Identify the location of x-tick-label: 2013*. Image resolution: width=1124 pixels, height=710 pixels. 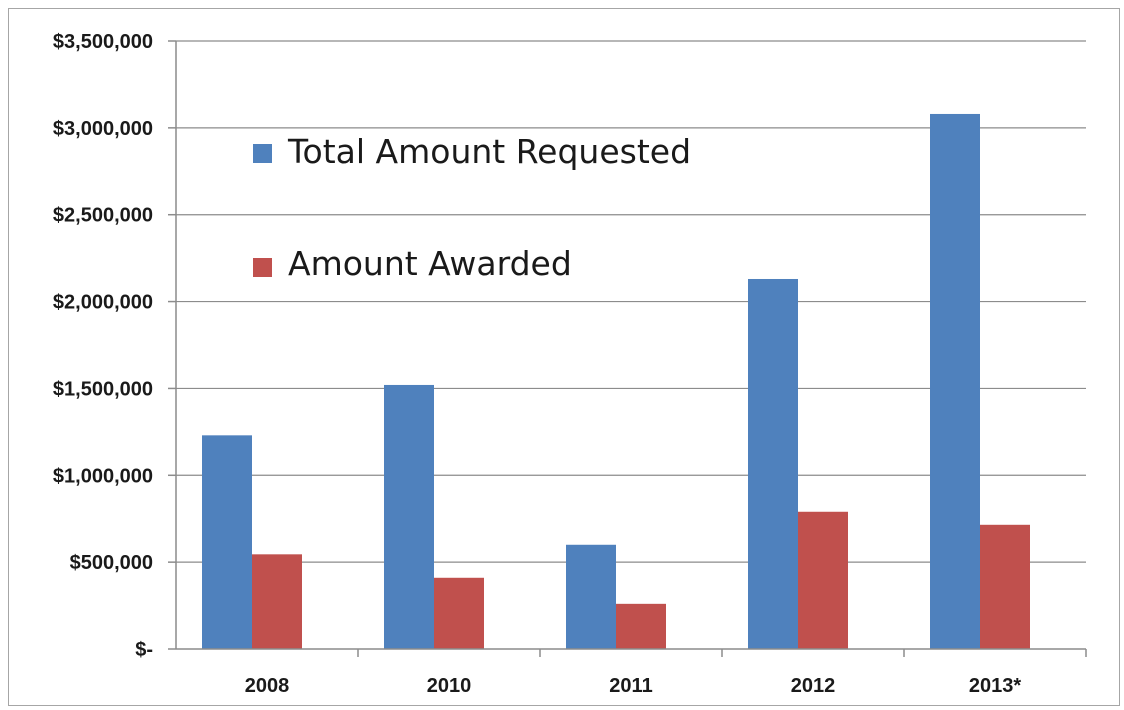
(995, 686).